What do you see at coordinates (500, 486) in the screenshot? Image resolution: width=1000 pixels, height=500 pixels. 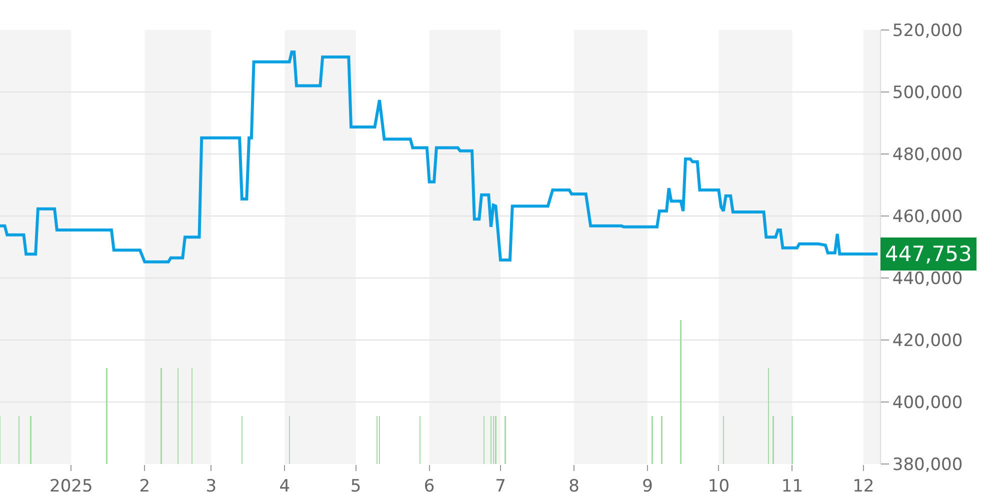 I see `x-tick-label: 7` at bounding box center [500, 486].